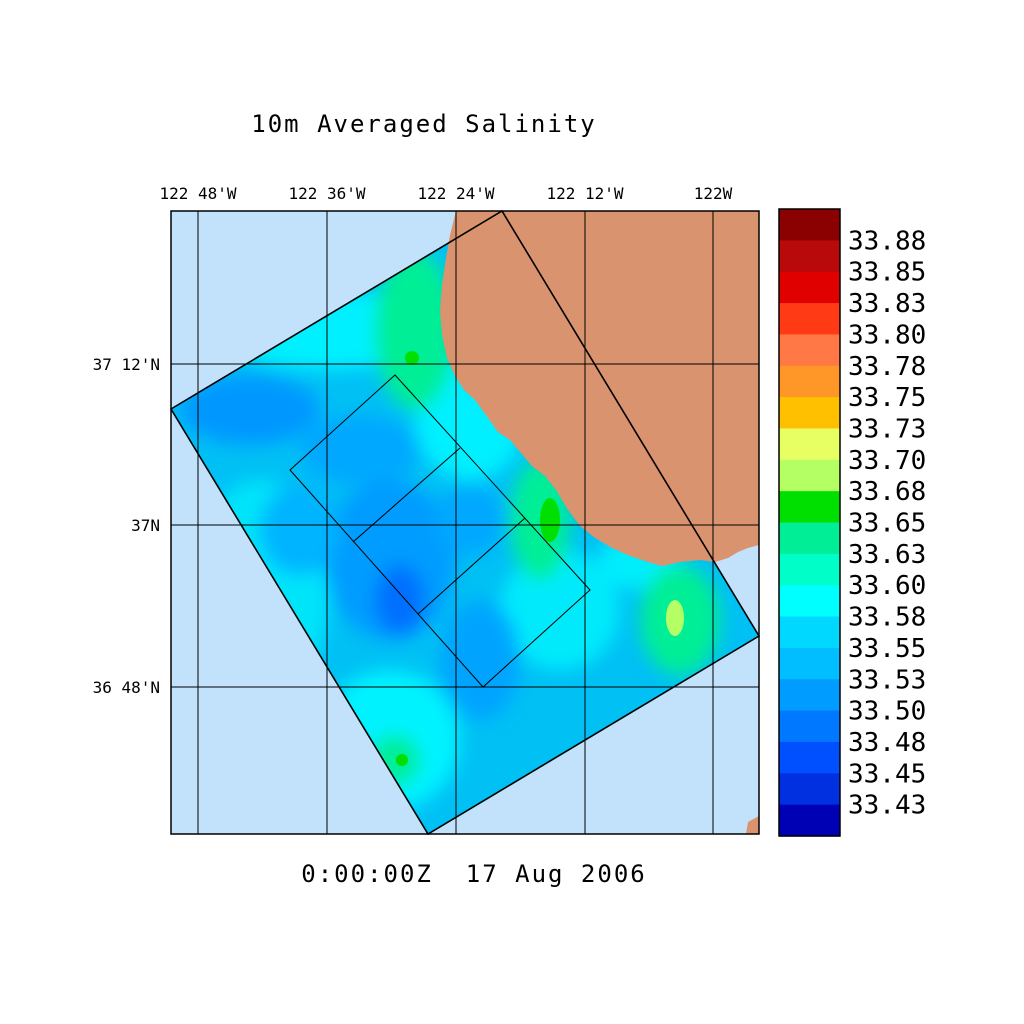 The height and width of the screenshot is (1024, 1024). What do you see at coordinates (887, 555) in the screenshot?
I see `colorbar-tick-label: 33.63` at bounding box center [887, 555].